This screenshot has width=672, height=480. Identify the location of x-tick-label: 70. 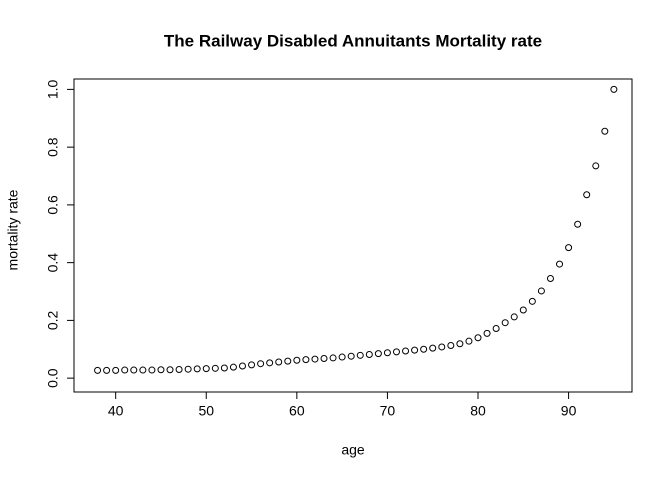
(388, 411).